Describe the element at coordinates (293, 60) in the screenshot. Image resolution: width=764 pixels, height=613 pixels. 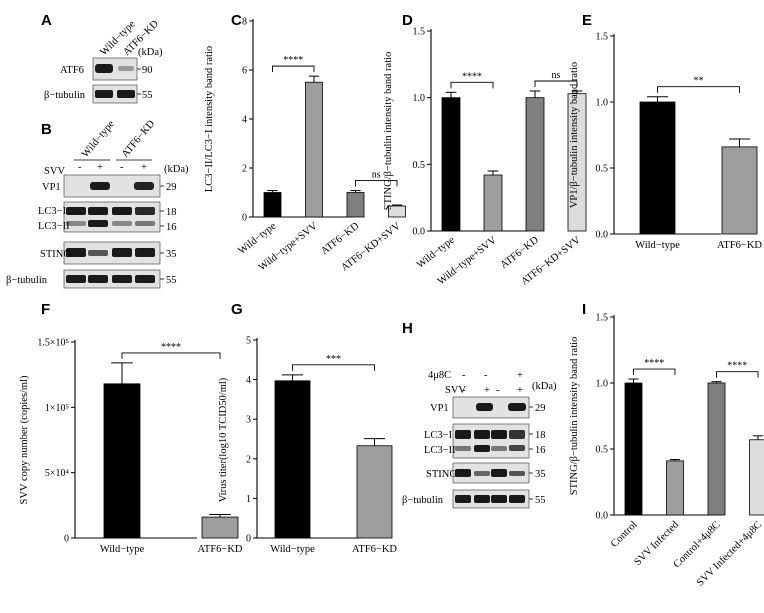
I see `c-significance-label: ****` at that location.